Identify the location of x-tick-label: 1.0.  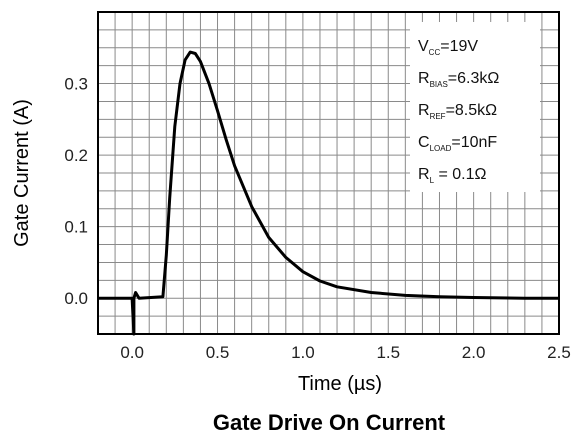
(303, 352).